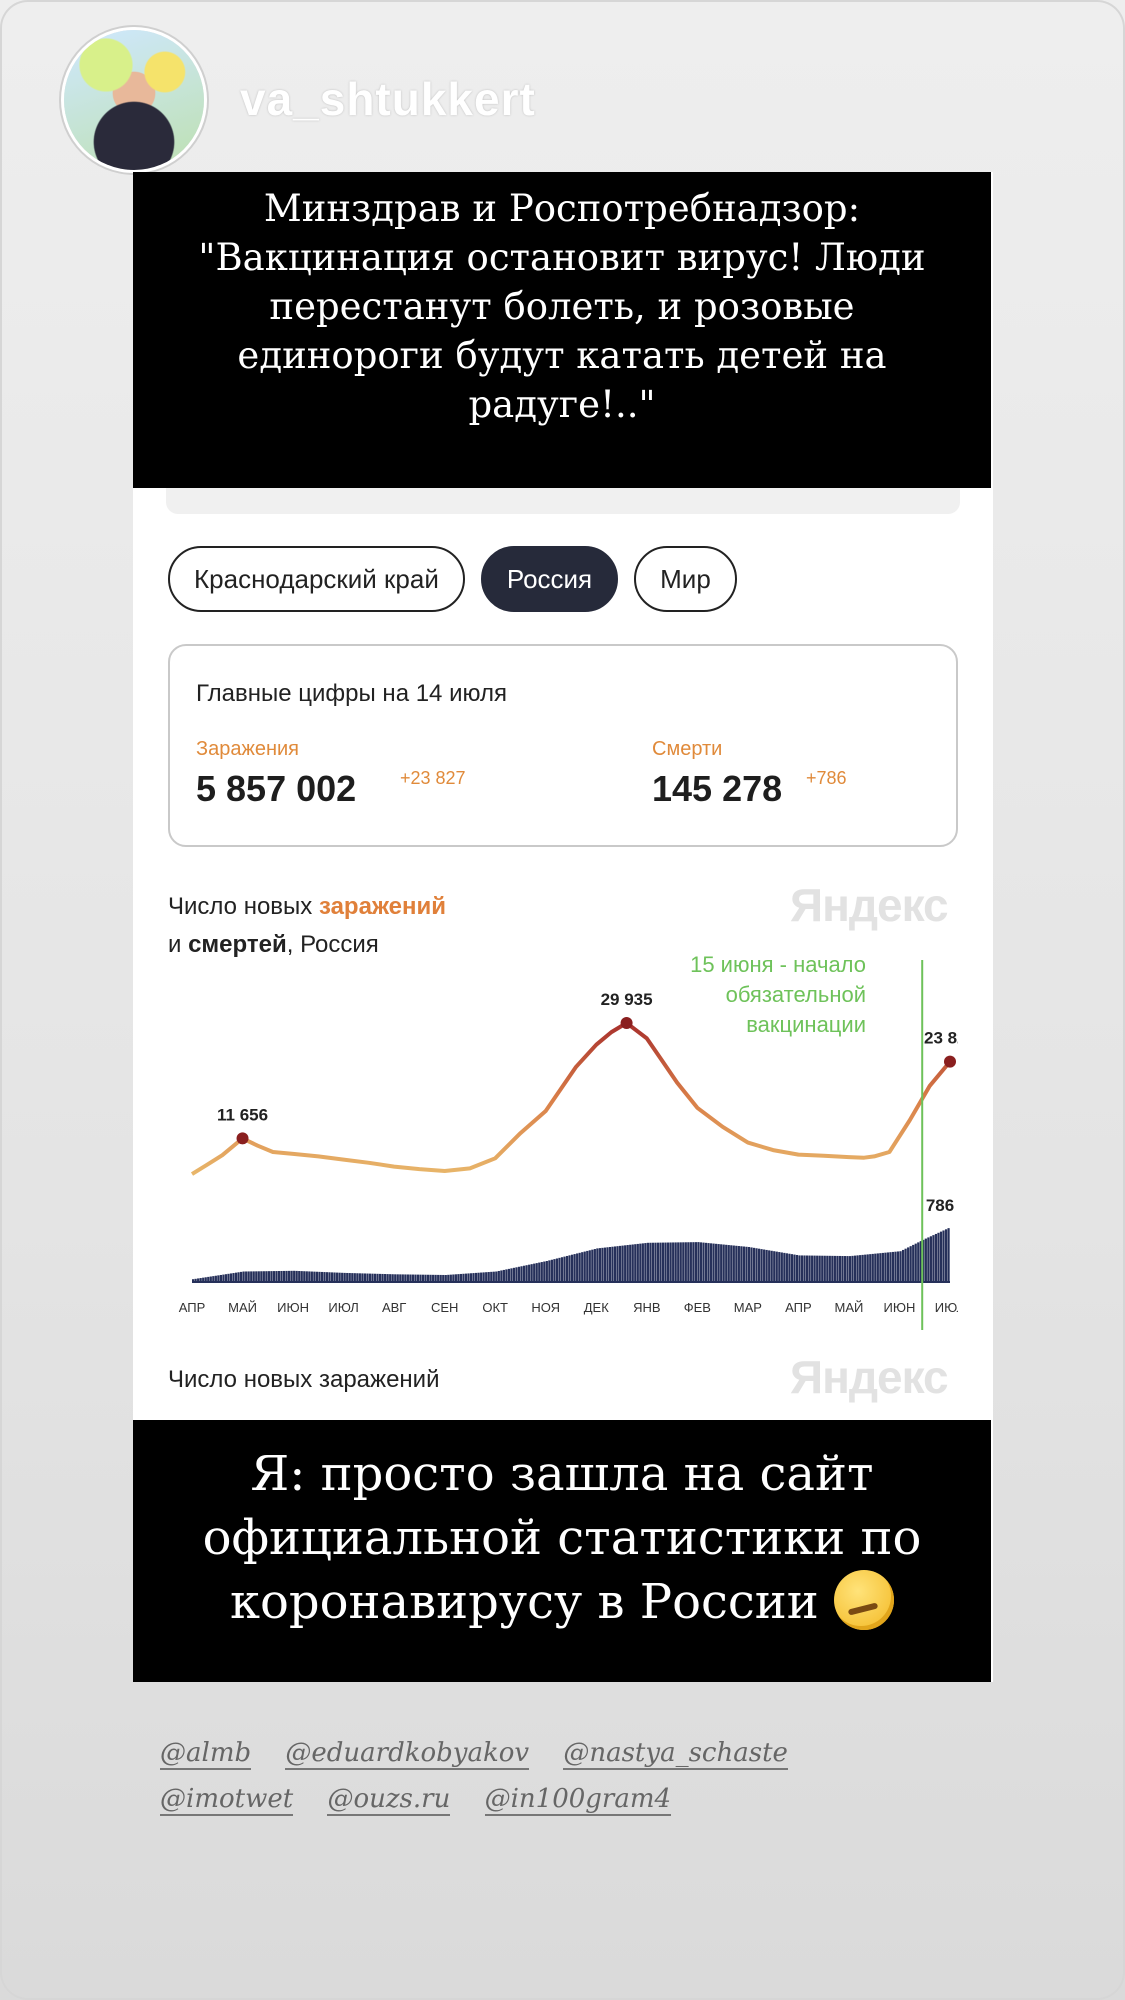  I want to click on region-tabs: Краснодарский край Россия Мир, so click(452, 579).